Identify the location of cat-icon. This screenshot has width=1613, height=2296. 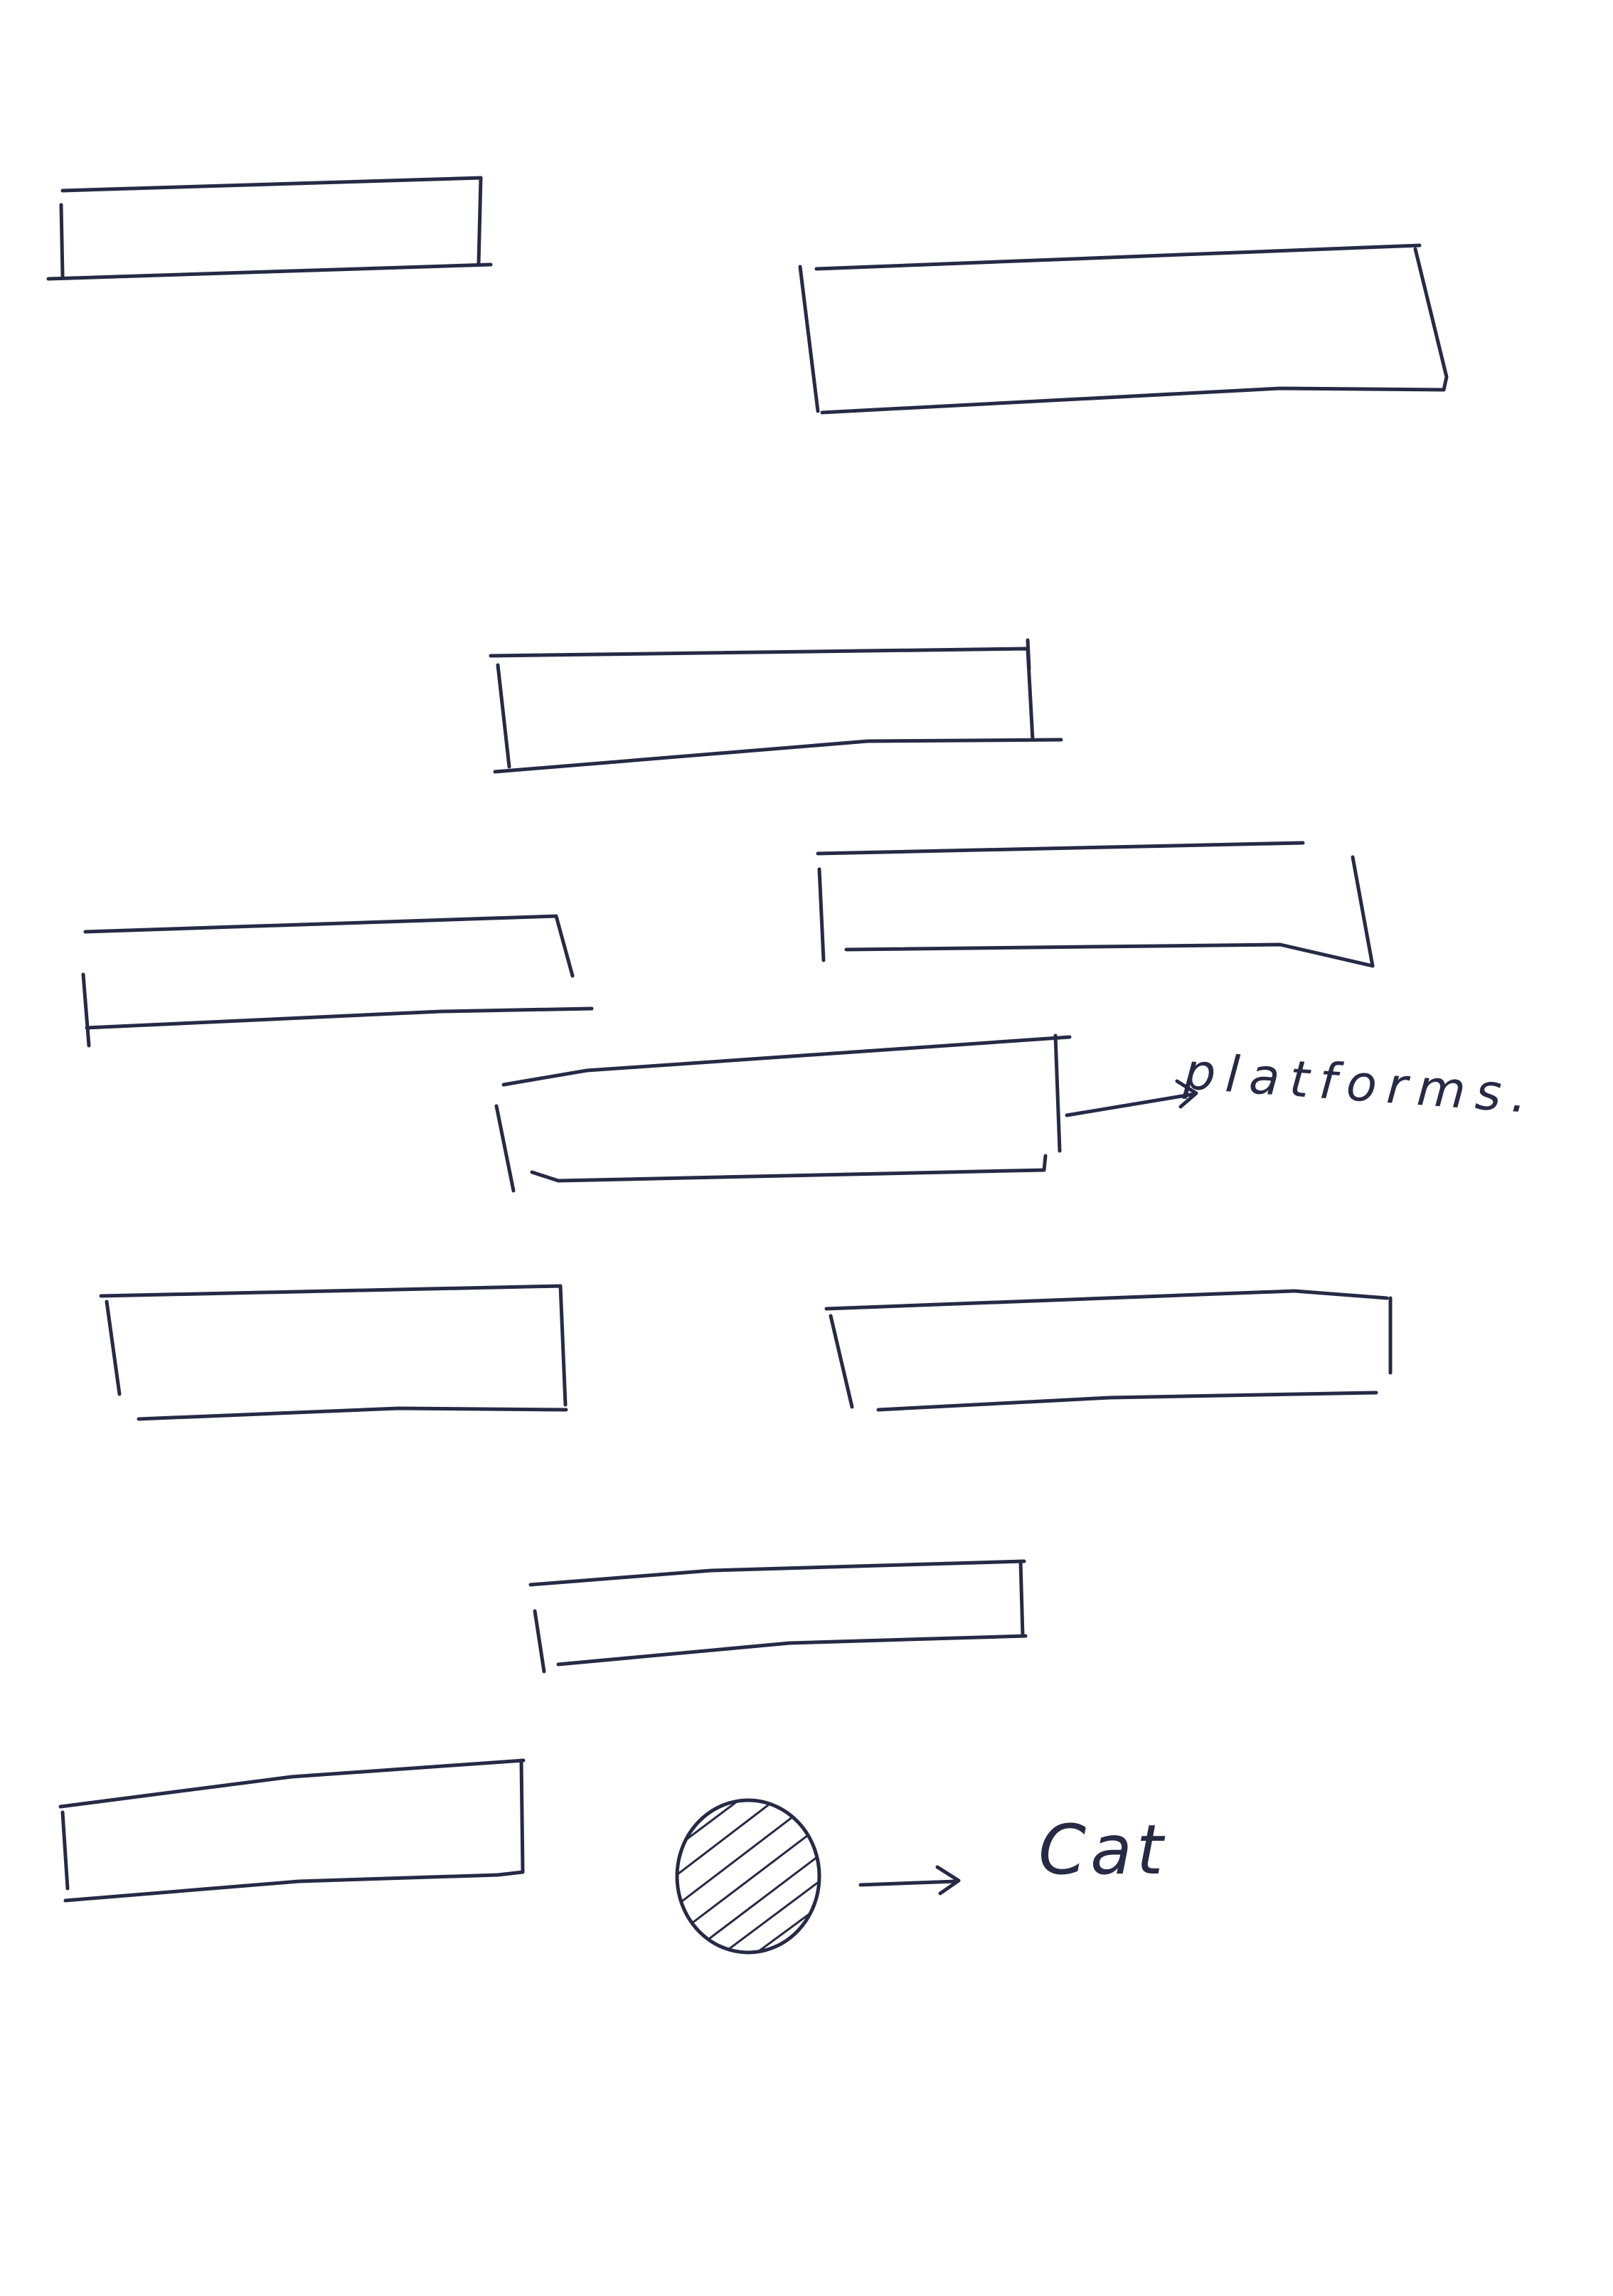
(748, 1876).